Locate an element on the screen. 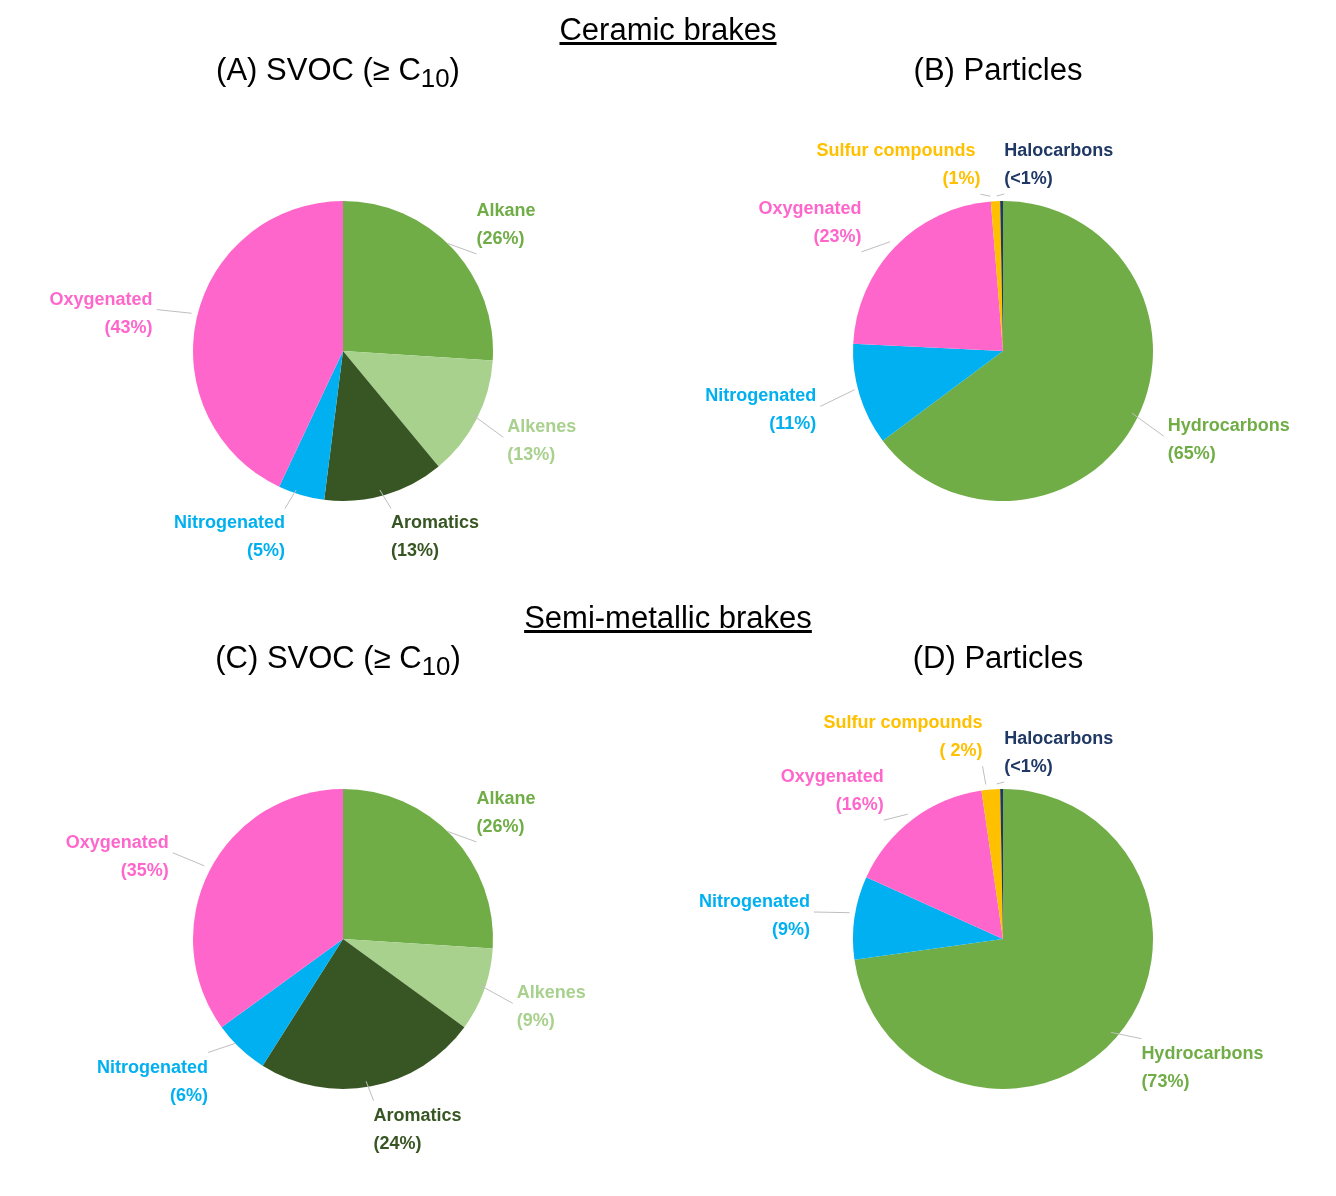 The image size is (1336, 1196). data-label: (23%) is located at coordinates (837, 235).